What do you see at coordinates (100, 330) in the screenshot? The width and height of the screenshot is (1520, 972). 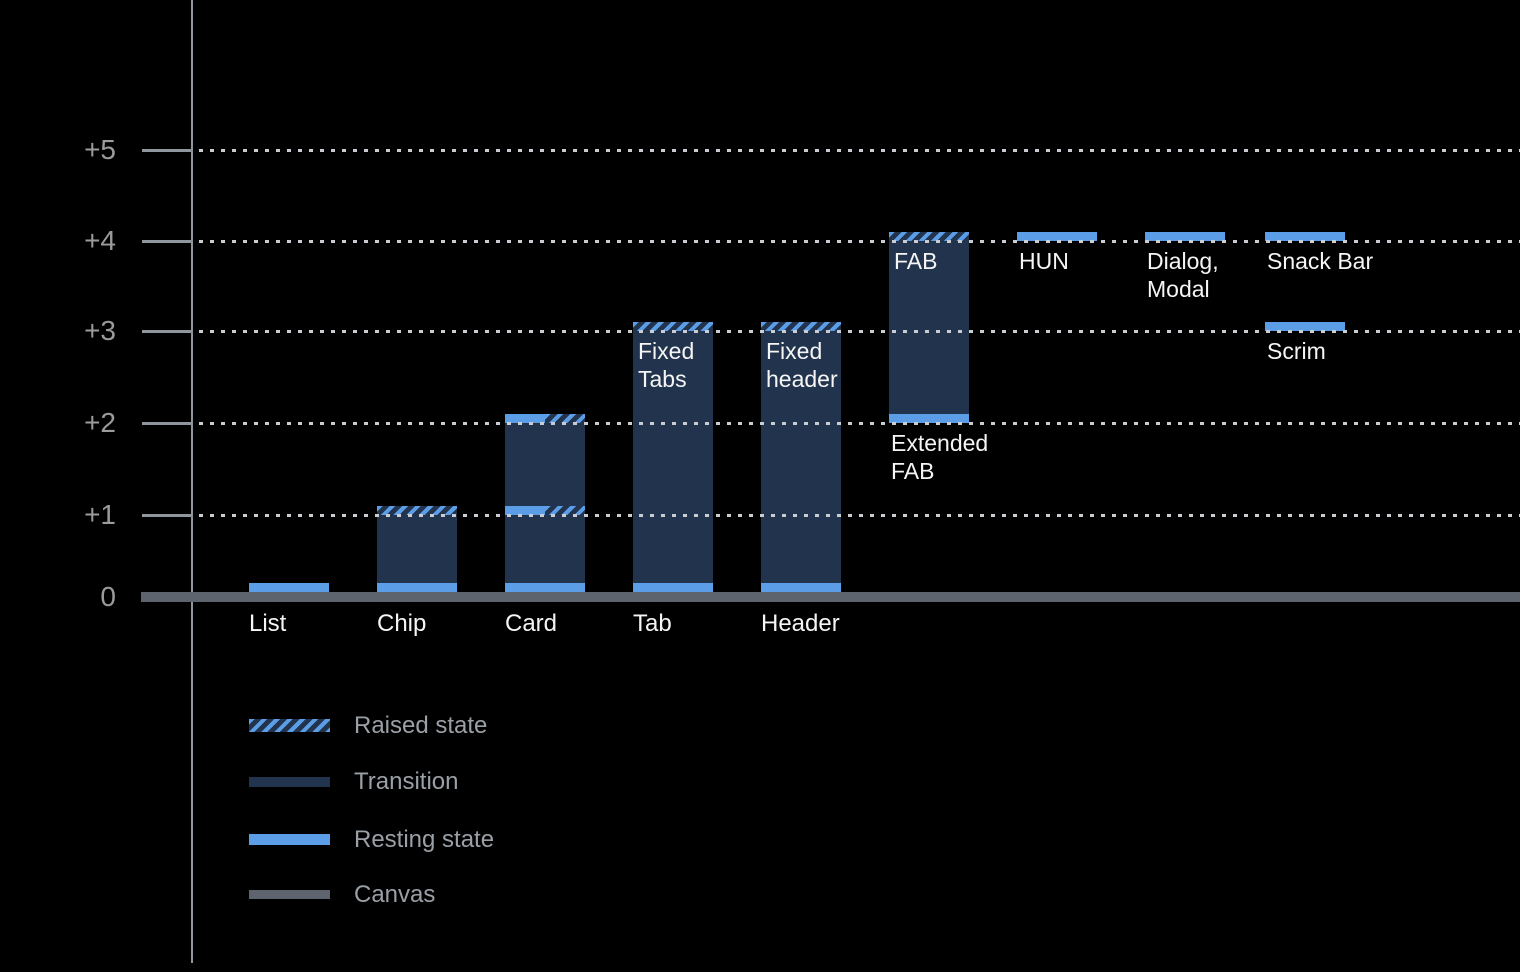 I see `y-axis-label-+3: +3` at bounding box center [100, 330].